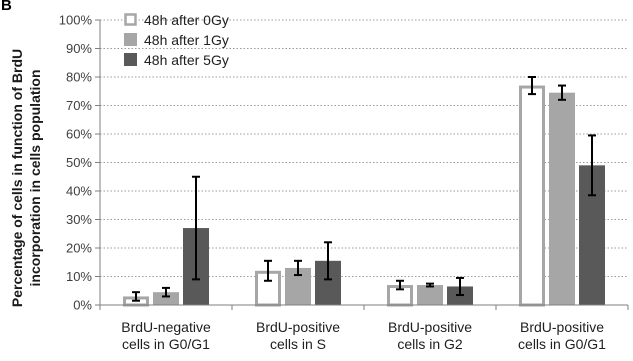 The width and height of the screenshot is (633, 361). I want to click on legend-label: 48h after 1Gy, so click(186, 40).